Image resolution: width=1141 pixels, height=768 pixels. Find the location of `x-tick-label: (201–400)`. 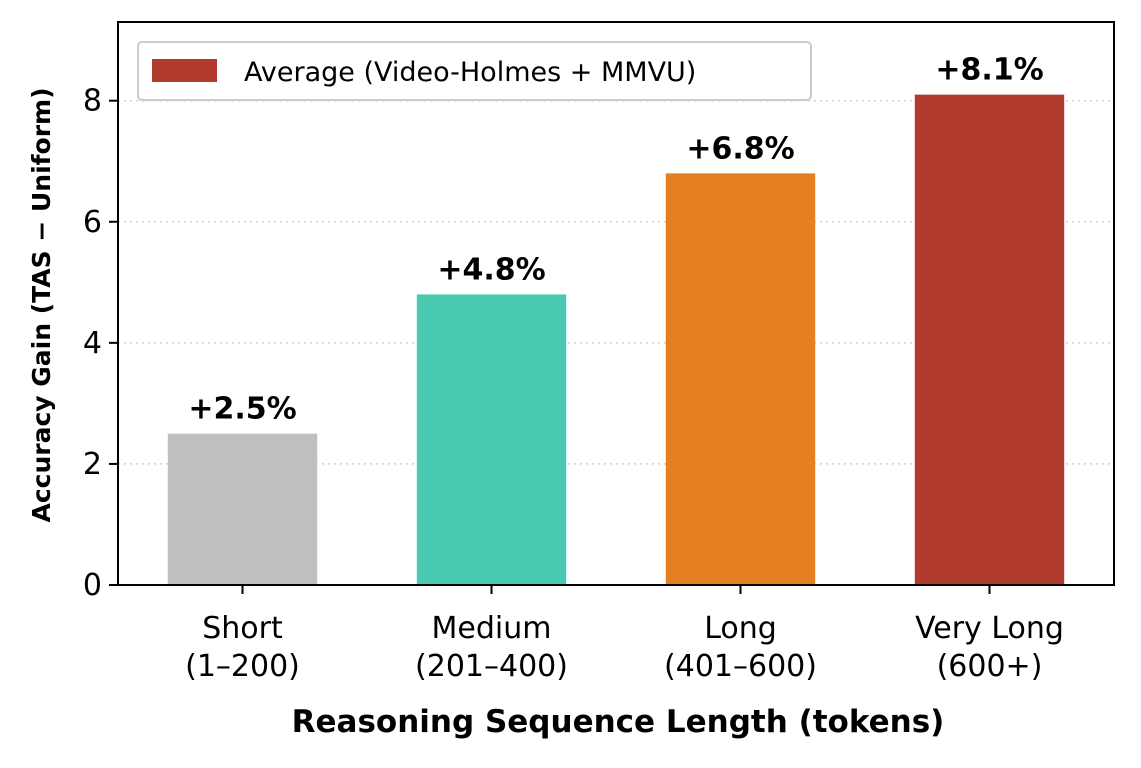

x-tick-label: (201–400) is located at coordinates (491, 666).